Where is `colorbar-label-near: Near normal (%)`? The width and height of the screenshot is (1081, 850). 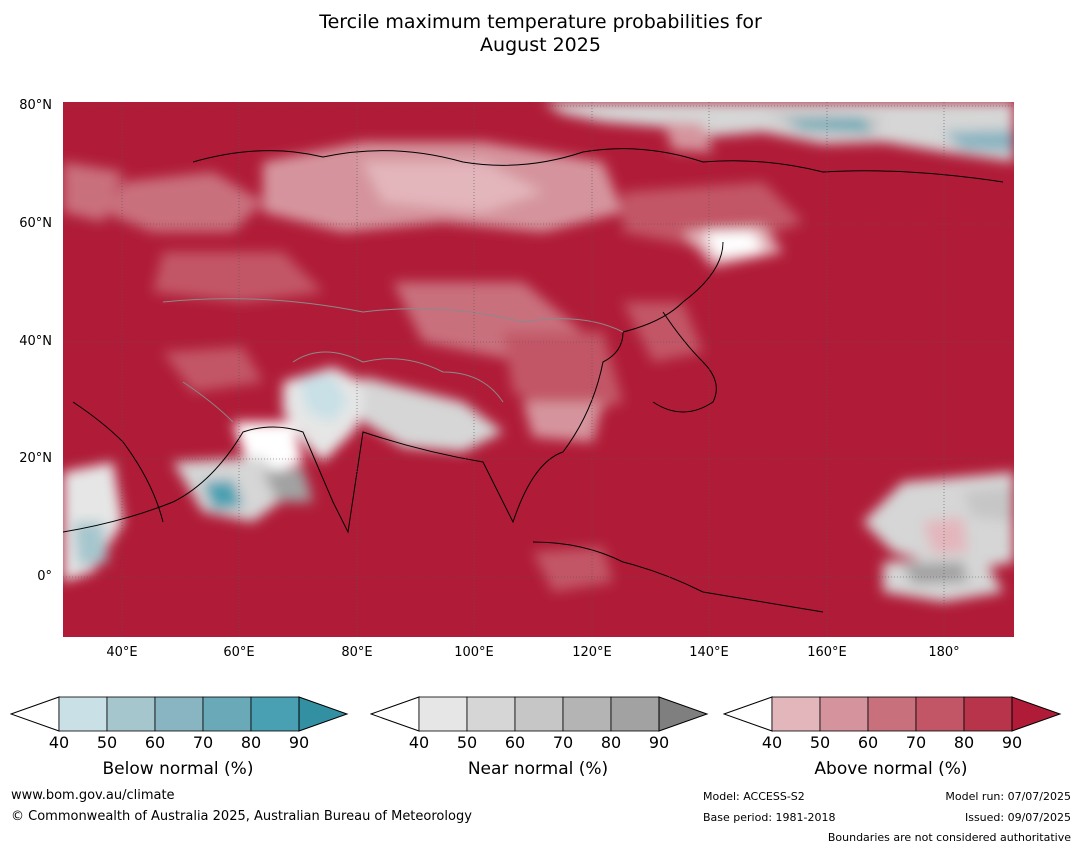
colorbar-label-near: Near normal (%) is located at coordinates (538, 769).